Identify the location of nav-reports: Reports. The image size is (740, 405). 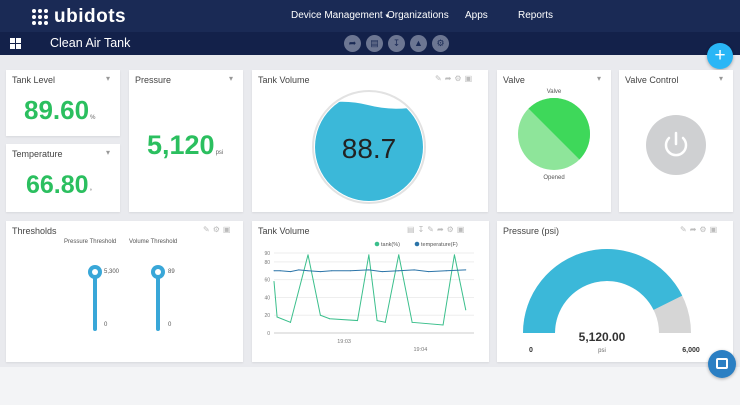
(536, 15).